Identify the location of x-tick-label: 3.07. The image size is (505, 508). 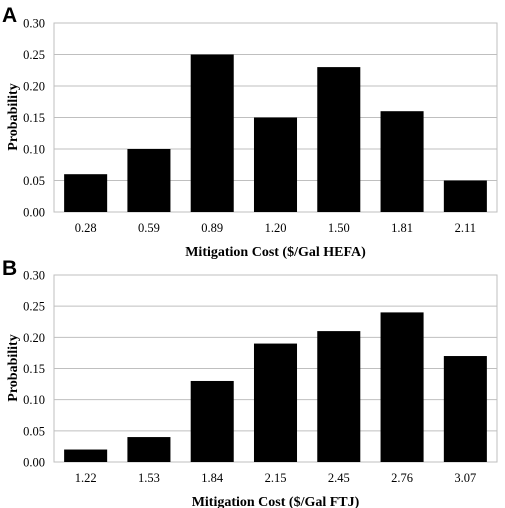
(465, 478).